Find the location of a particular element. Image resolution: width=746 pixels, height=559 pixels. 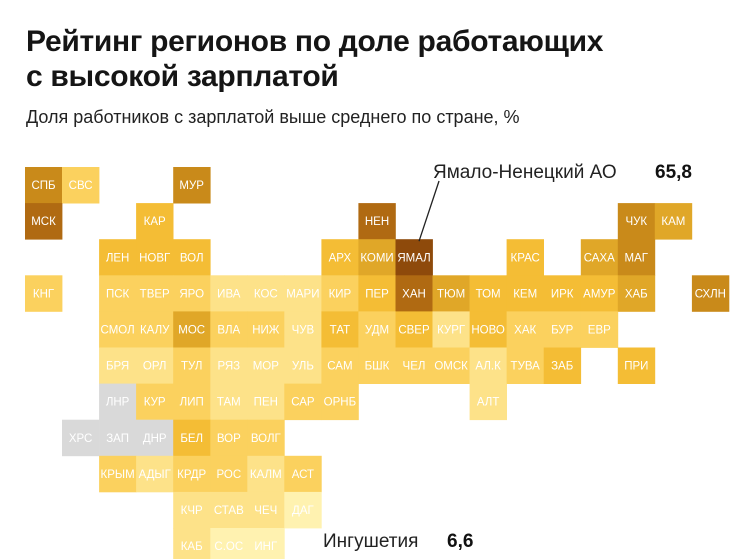

region-tile-твер: ТВЕР is located at coordinates (155, 293).